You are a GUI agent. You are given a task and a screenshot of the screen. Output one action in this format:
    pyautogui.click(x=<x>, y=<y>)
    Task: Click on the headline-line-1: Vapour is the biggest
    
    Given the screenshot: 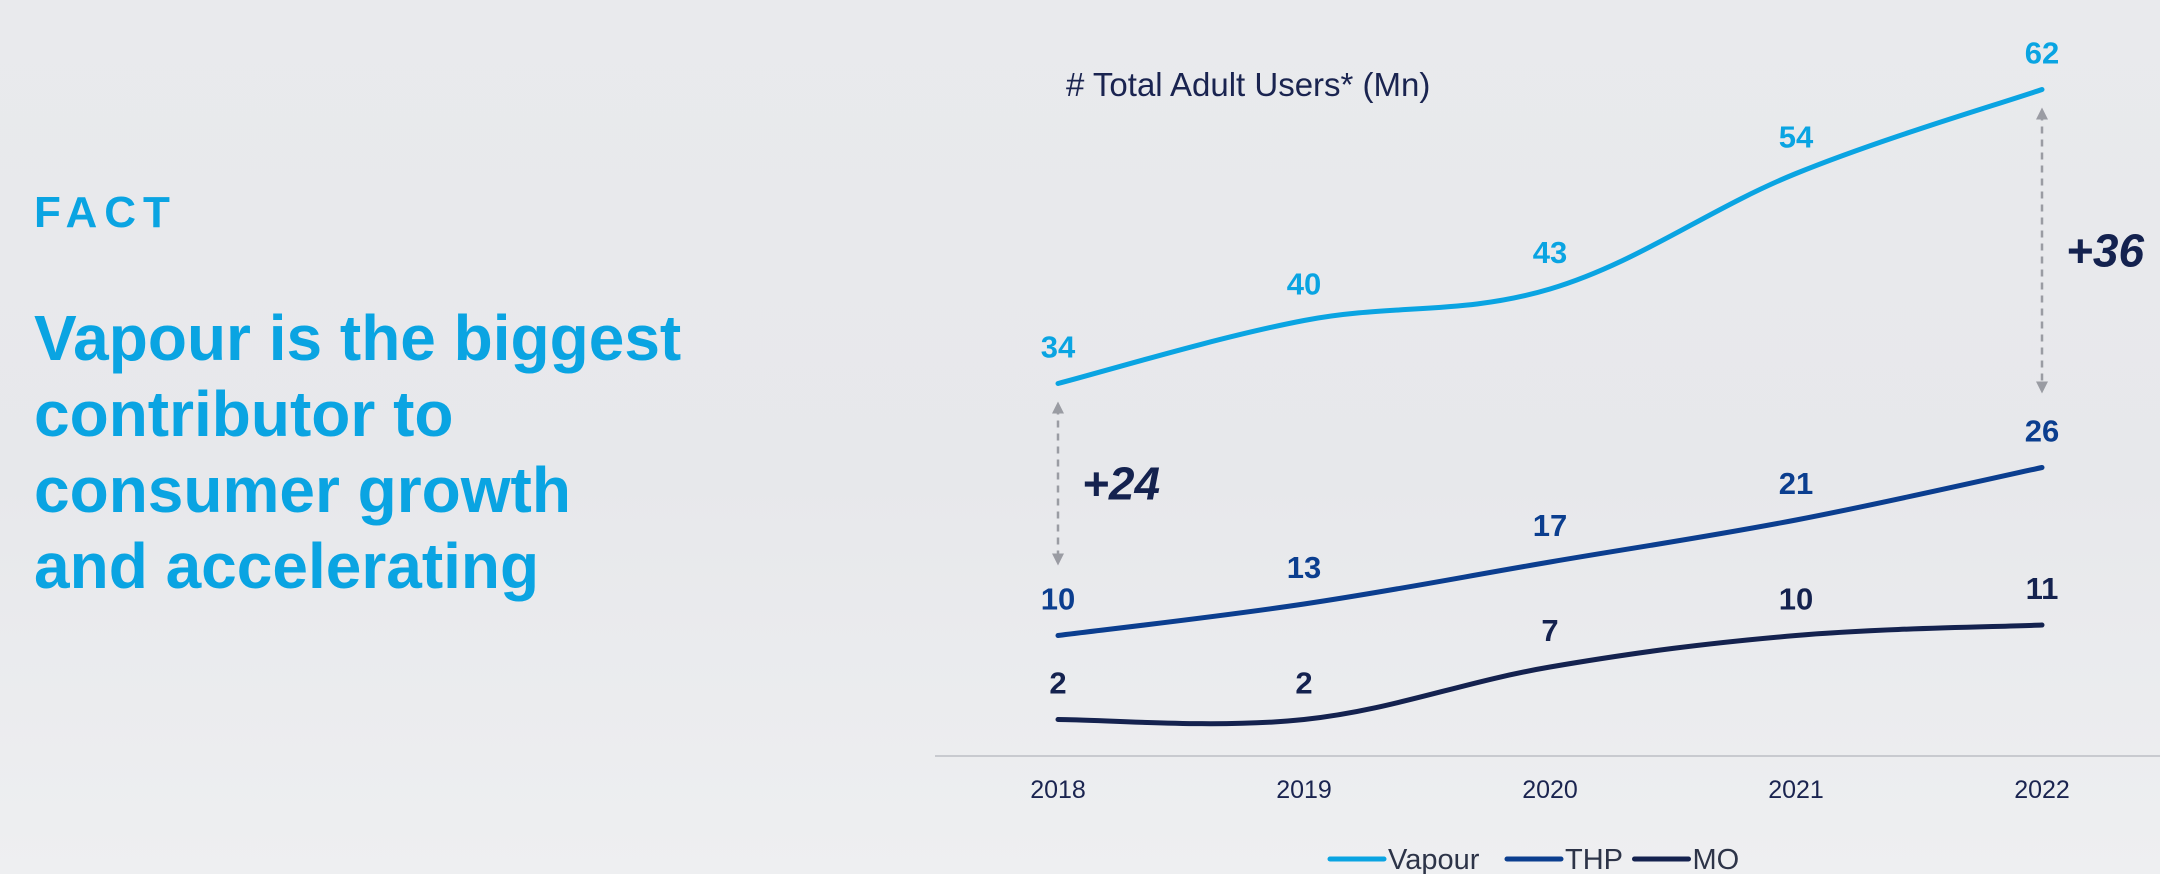 What is the action you would take?
    pyautogui.click(x=358, y=338)
    